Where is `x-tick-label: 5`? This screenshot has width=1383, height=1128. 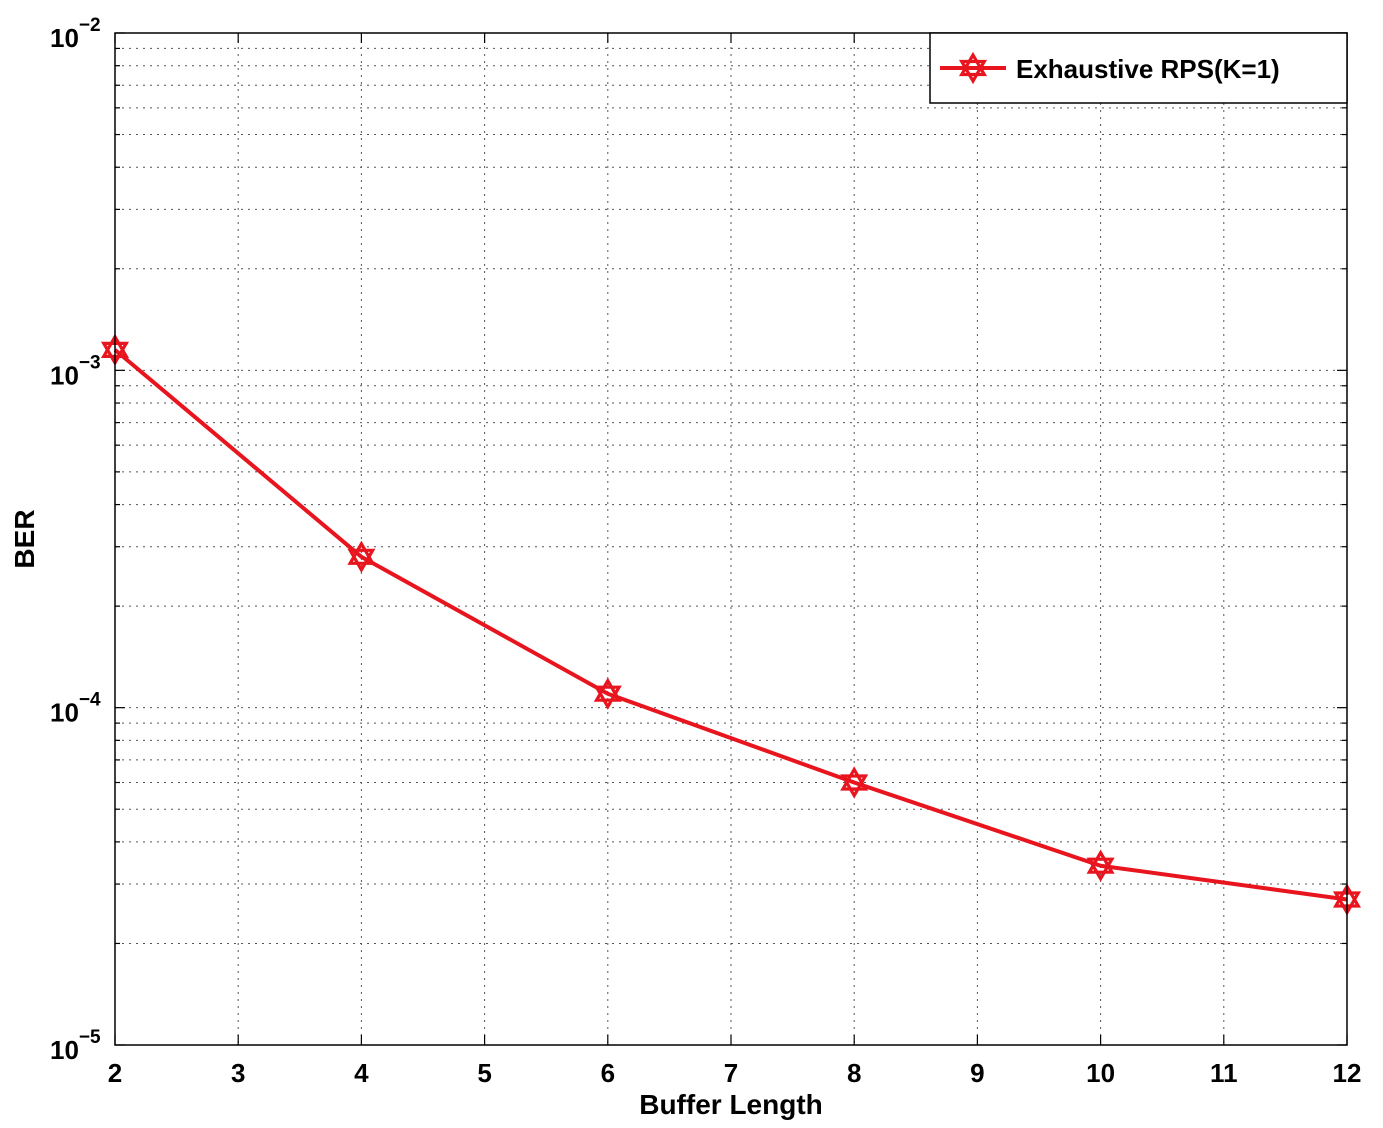 x-tick-label: 5 is located at coordinates (484, 1073).